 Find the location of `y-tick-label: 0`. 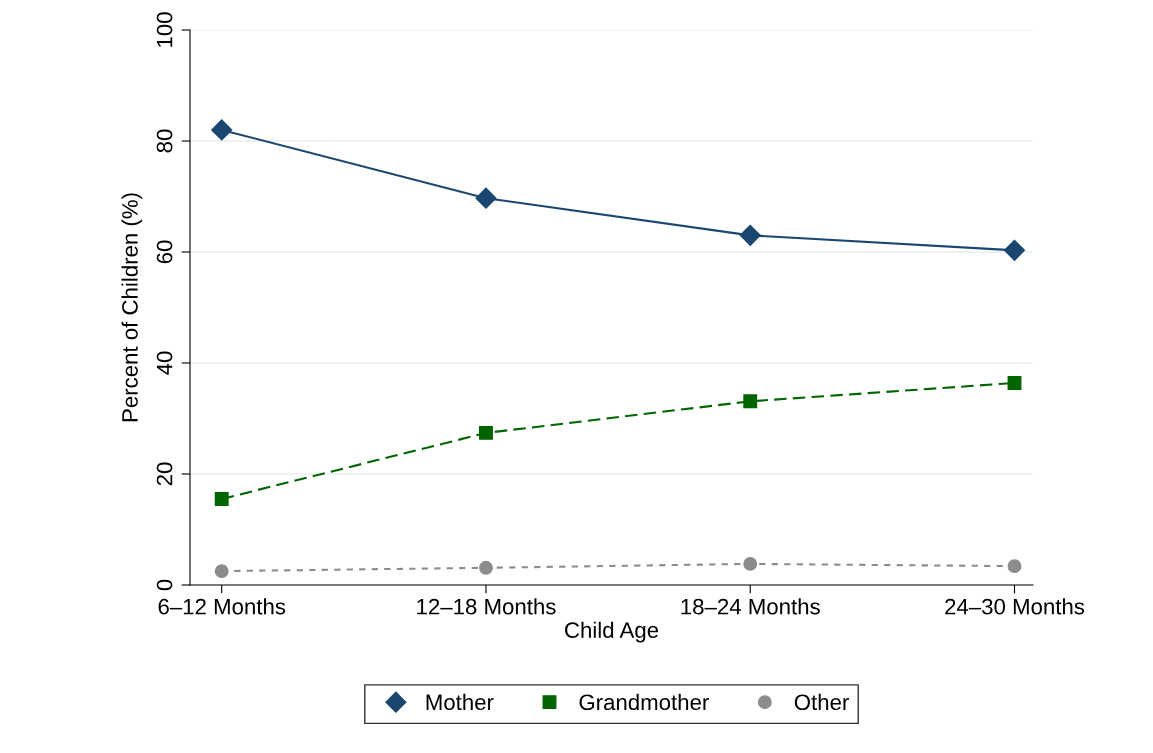

y-tick-label: 0 is located at coordinates (164, 585).